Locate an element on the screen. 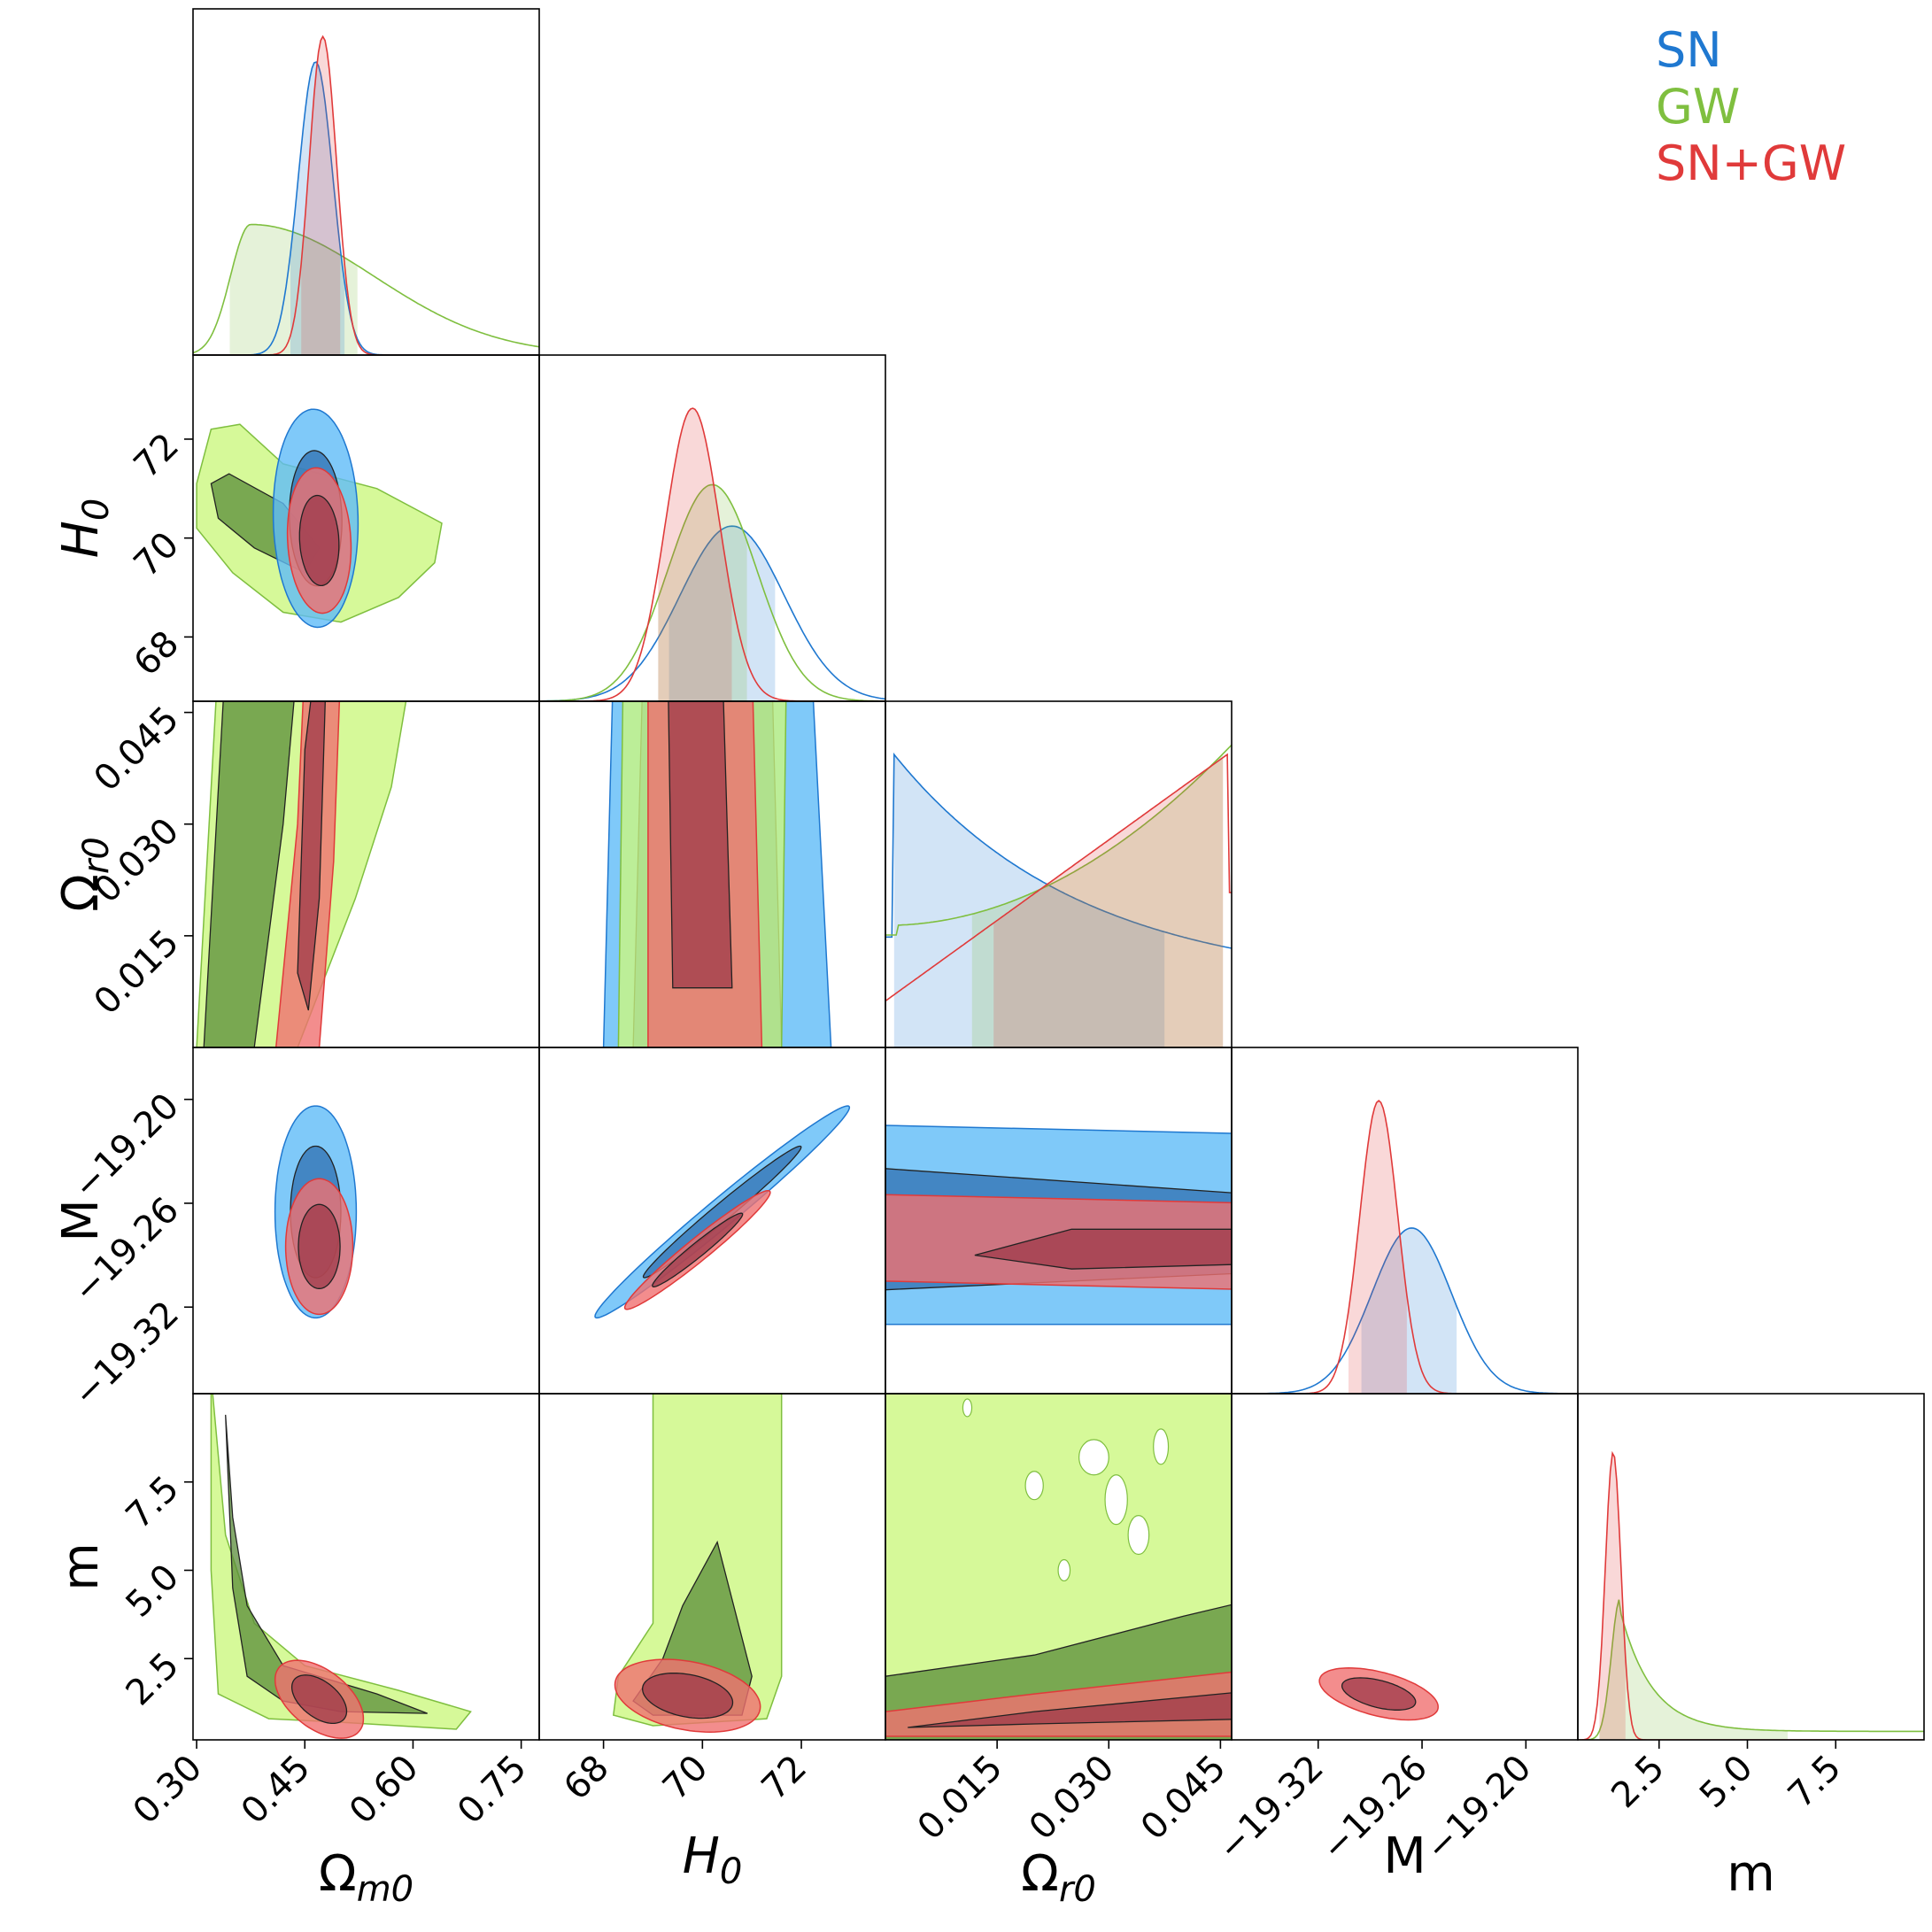 This screenshot has width=1932, height=1932. gw-h0-curve is located at coordinates (712, 592).